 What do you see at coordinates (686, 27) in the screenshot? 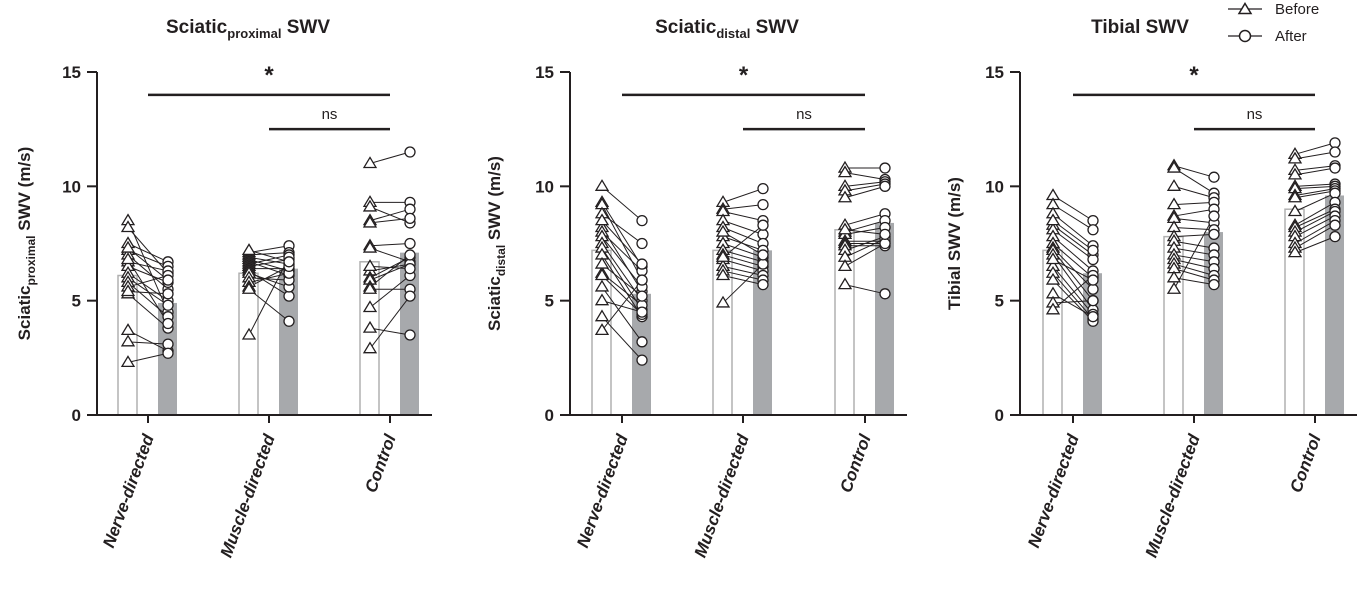
I see `chart-title-main: Sciatic` at bounding box center [686, 27].